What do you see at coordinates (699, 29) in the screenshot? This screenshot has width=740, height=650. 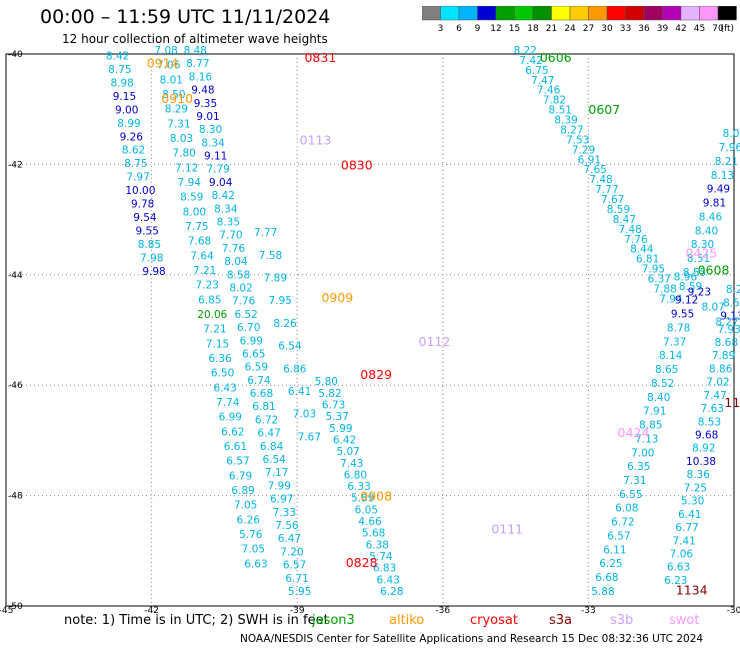 I see `color-scale-label: 45` at bounding box center [699, 29].